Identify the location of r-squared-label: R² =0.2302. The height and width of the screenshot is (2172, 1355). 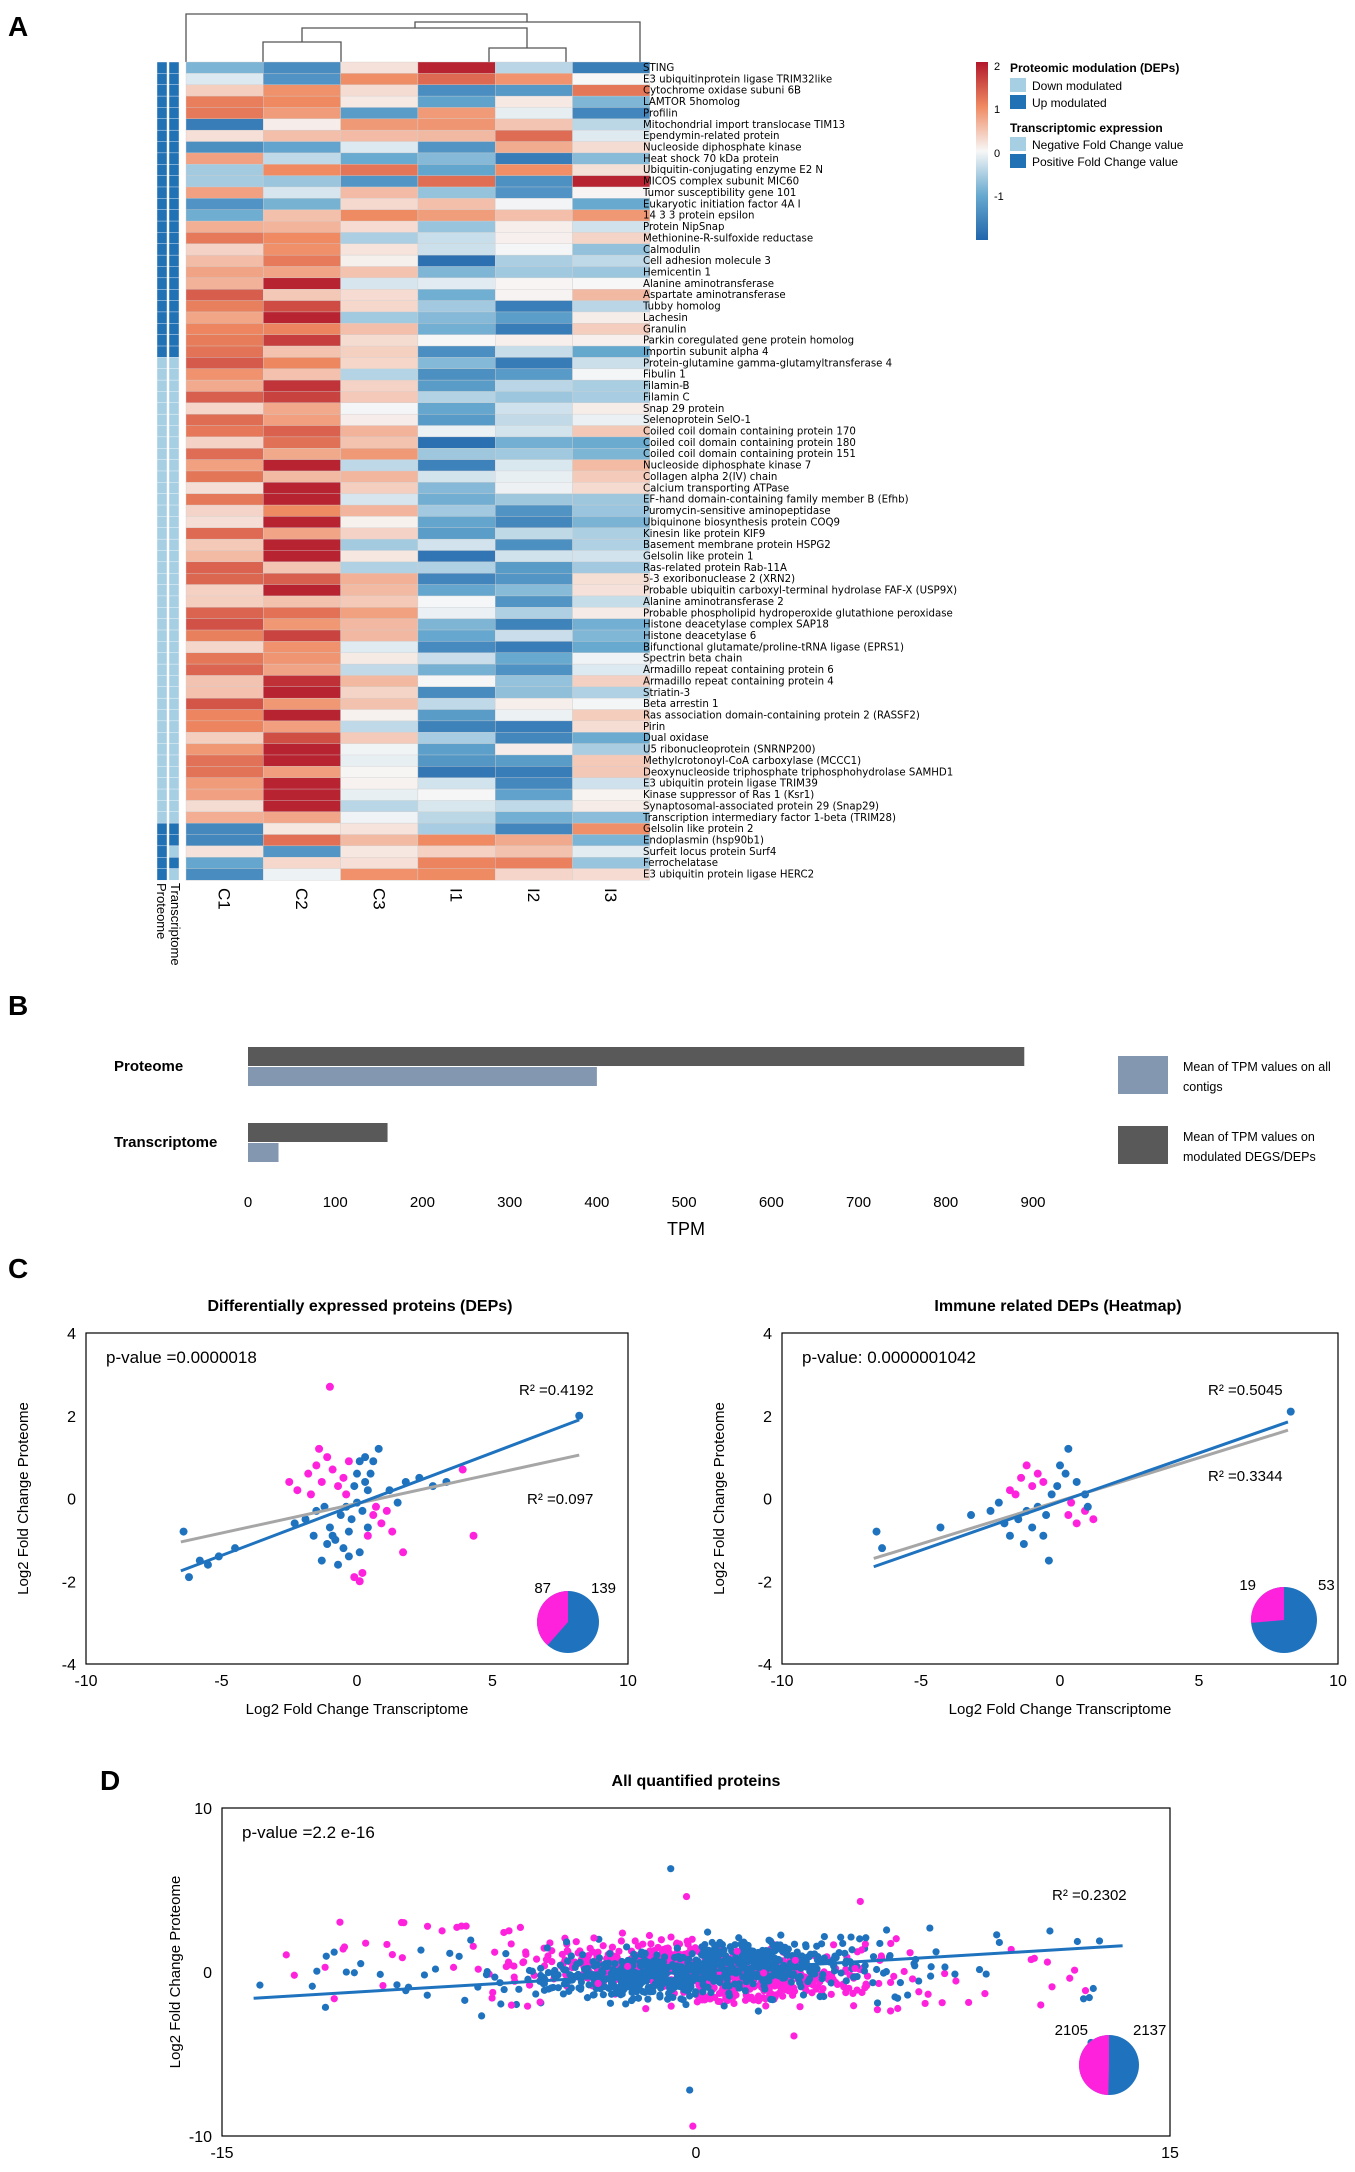
(1089, 1895).